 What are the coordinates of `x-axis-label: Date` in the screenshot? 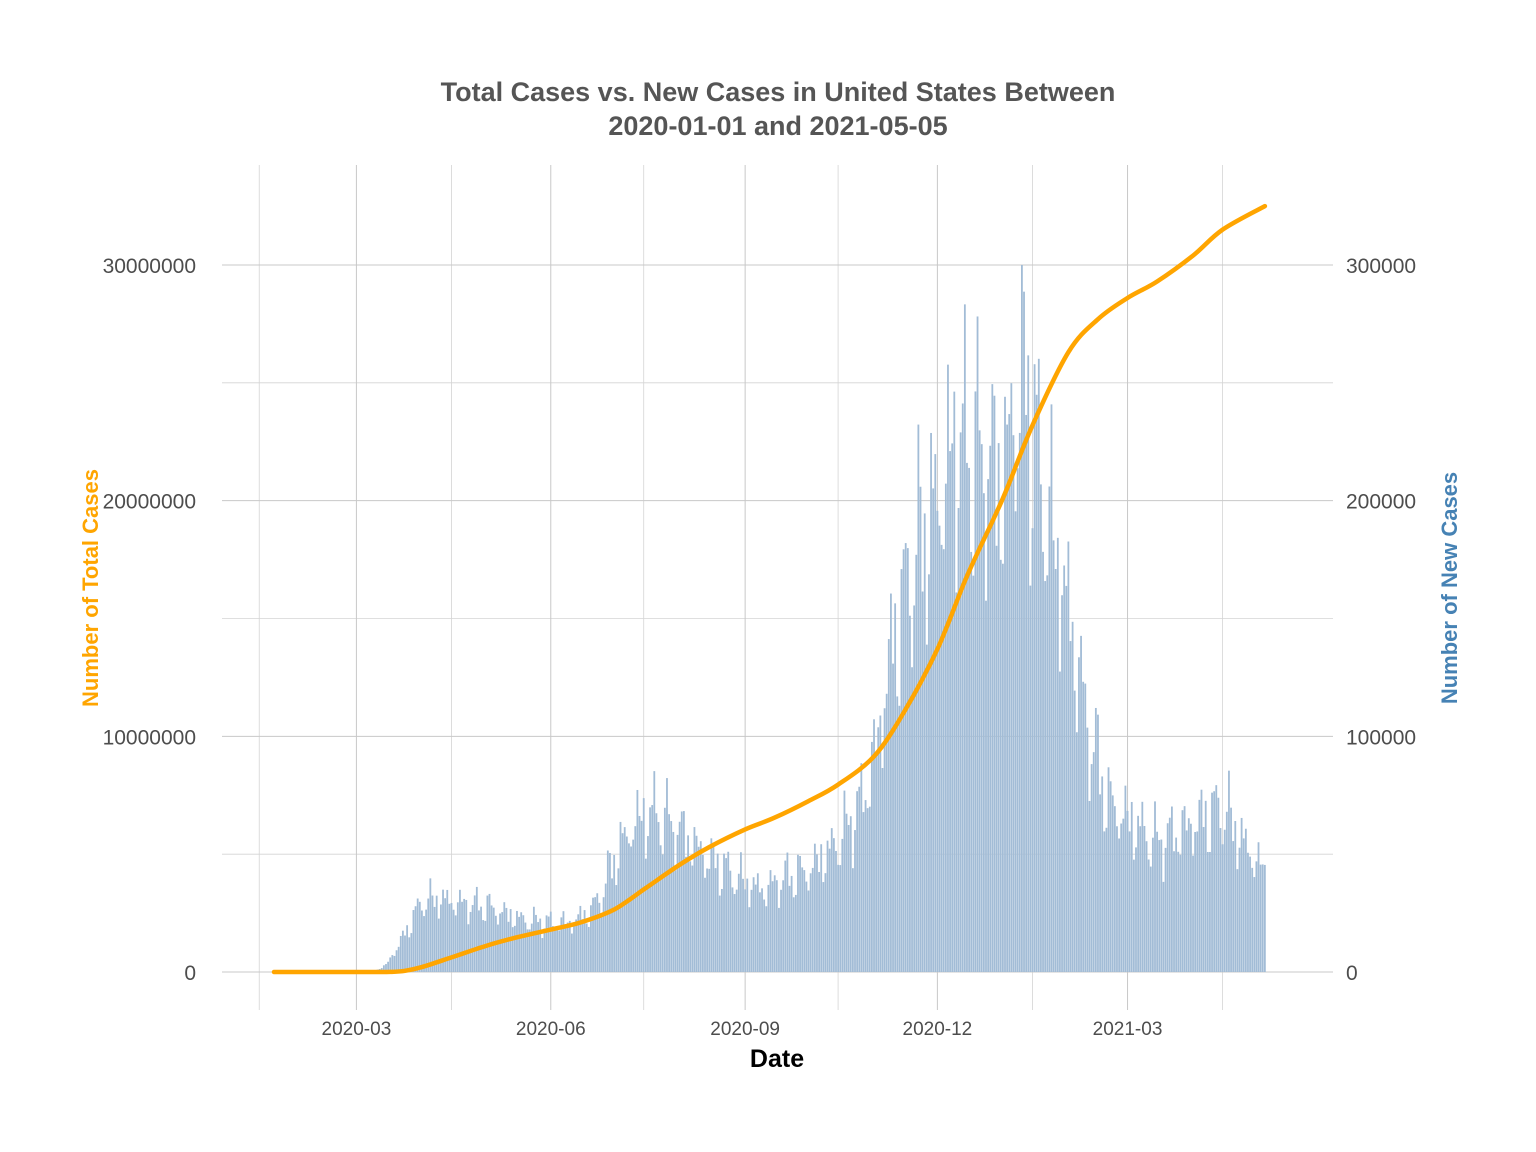 It's located at (777, 1059).